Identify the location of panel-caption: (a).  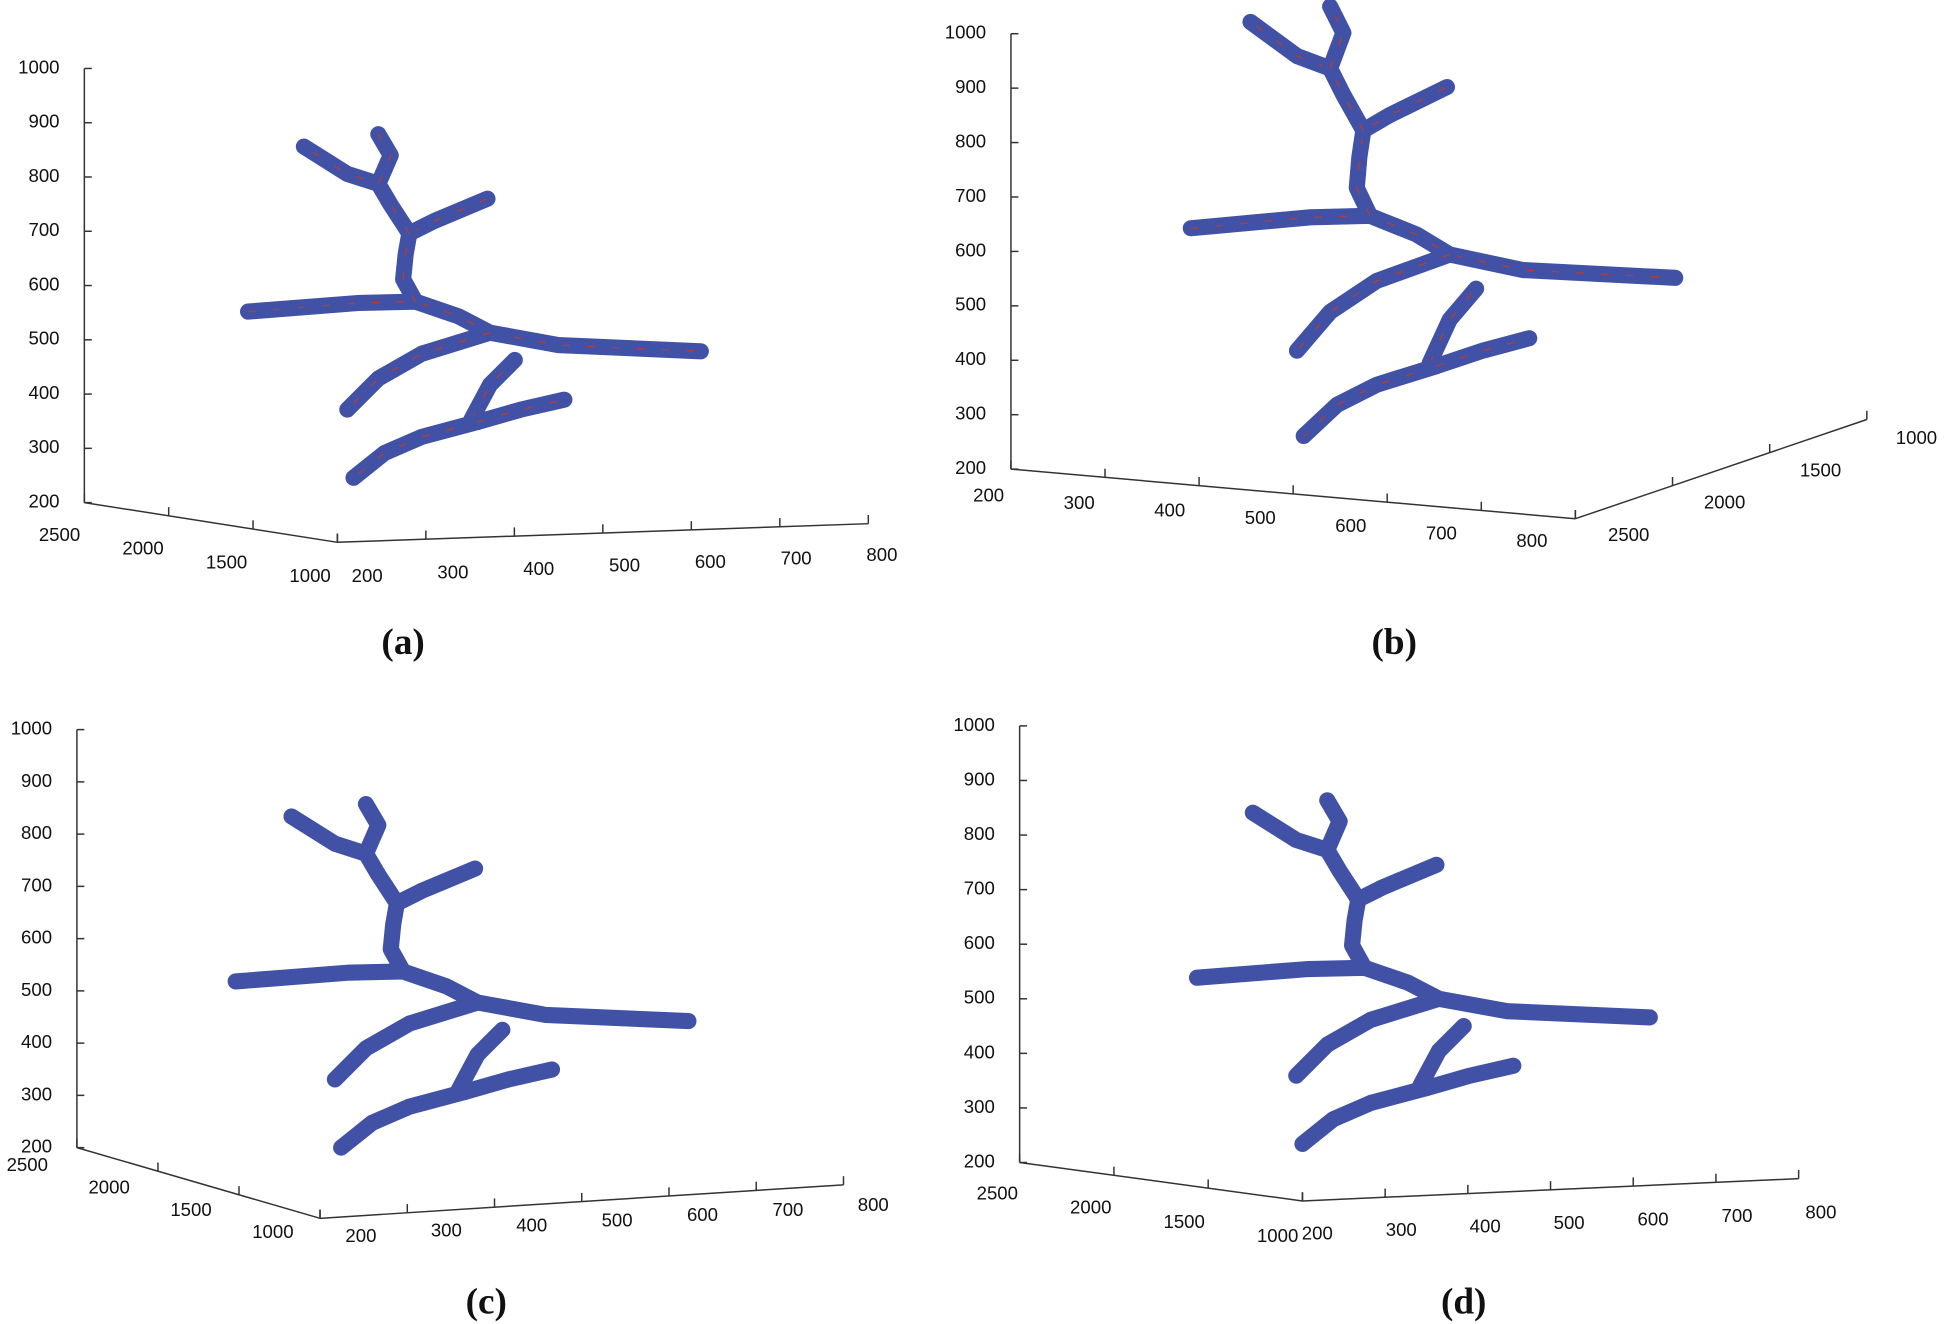
(402, 642).